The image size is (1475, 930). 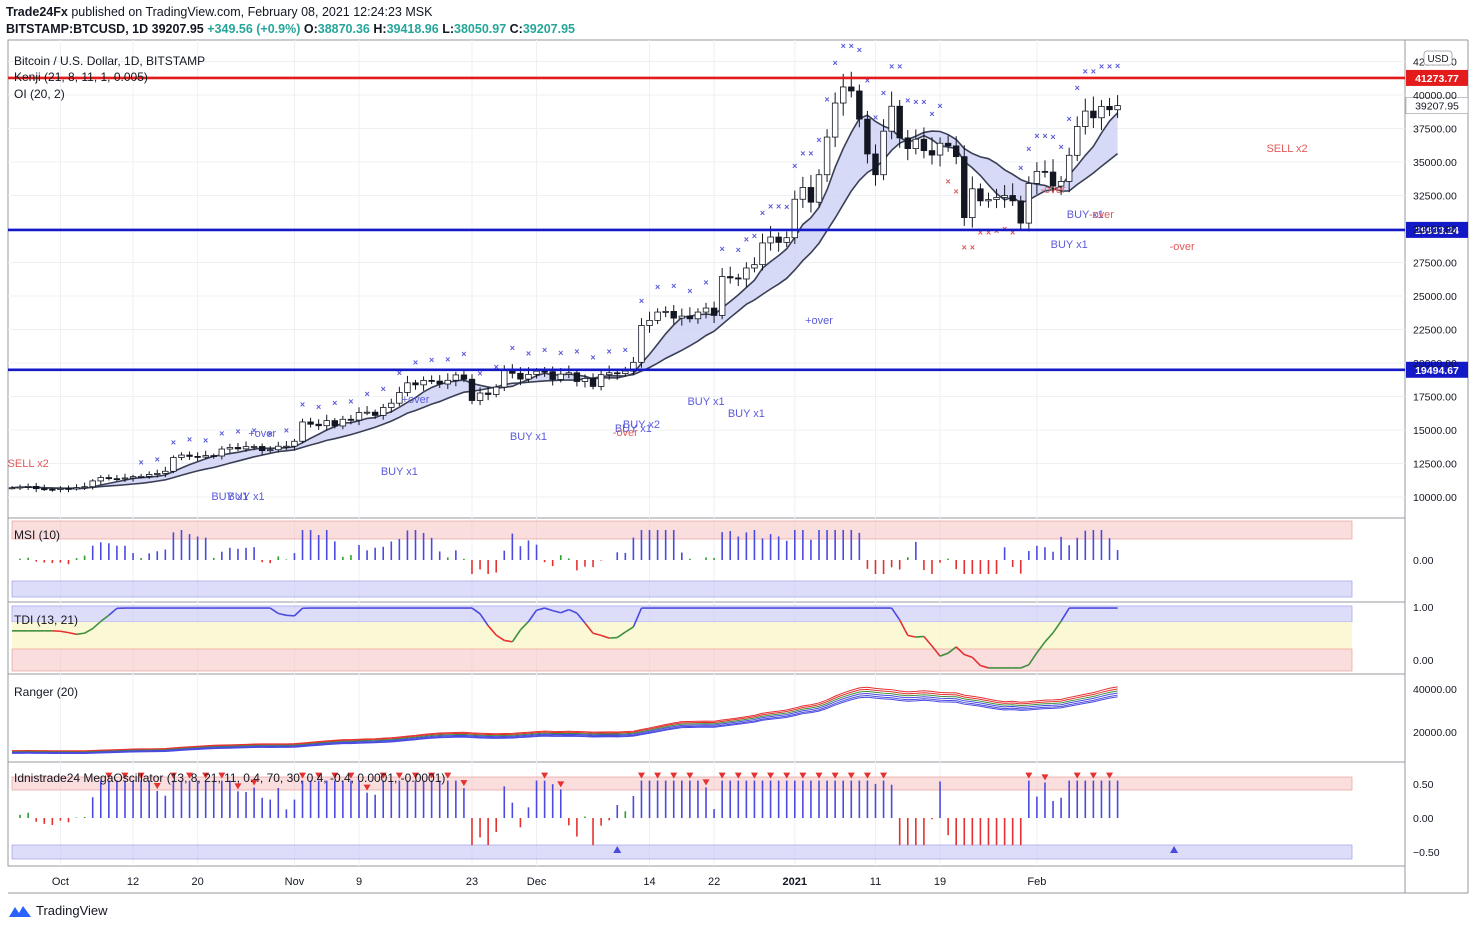 I want to click on tdi-title: TDI (13, 21), so click(x=46, y=620).